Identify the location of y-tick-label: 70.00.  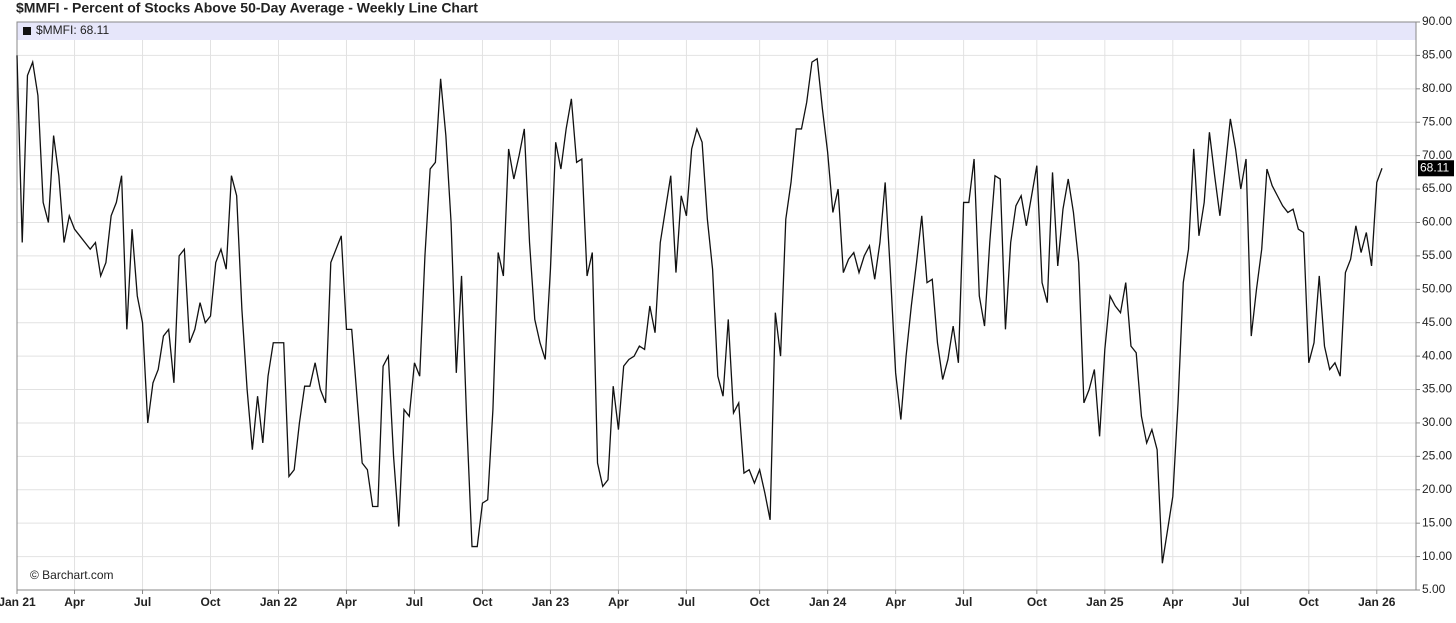
(1437, 155).